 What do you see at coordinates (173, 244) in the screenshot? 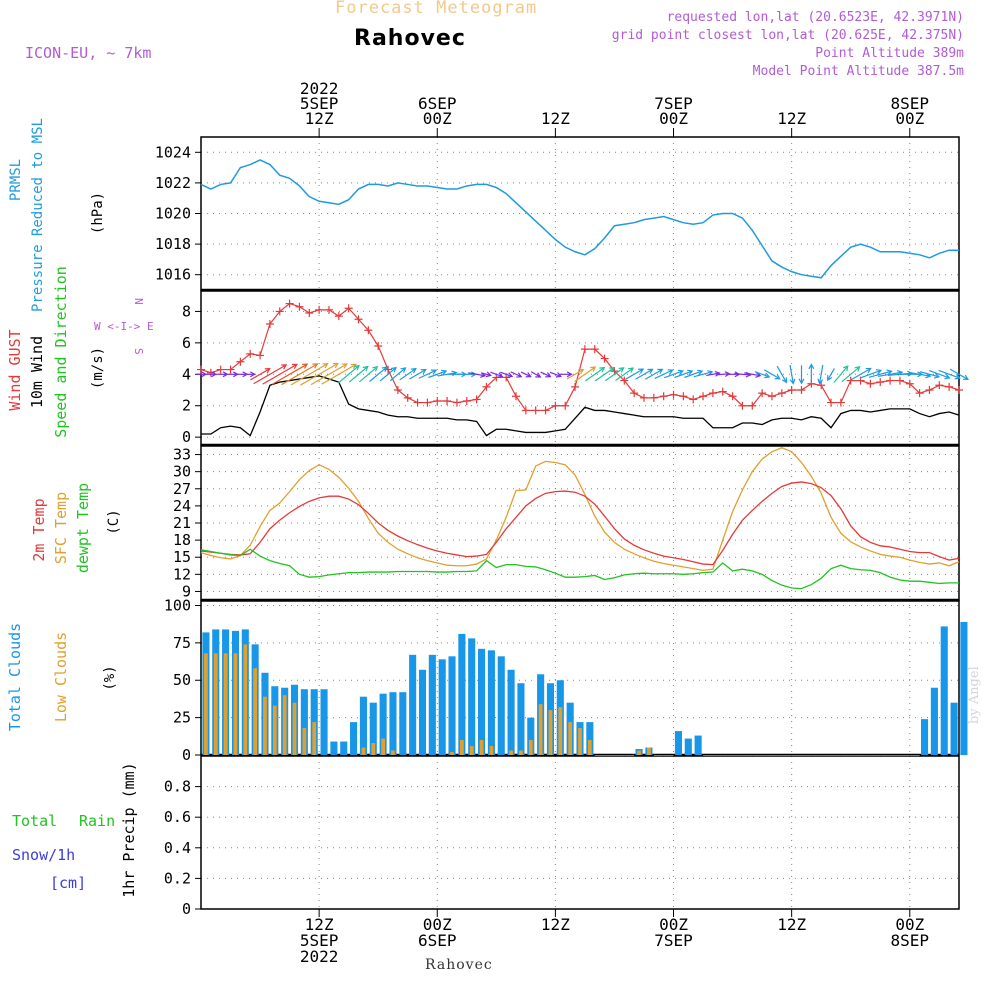
I see `pressure-ytick-label: 1018` at bounding box center [173, 244].